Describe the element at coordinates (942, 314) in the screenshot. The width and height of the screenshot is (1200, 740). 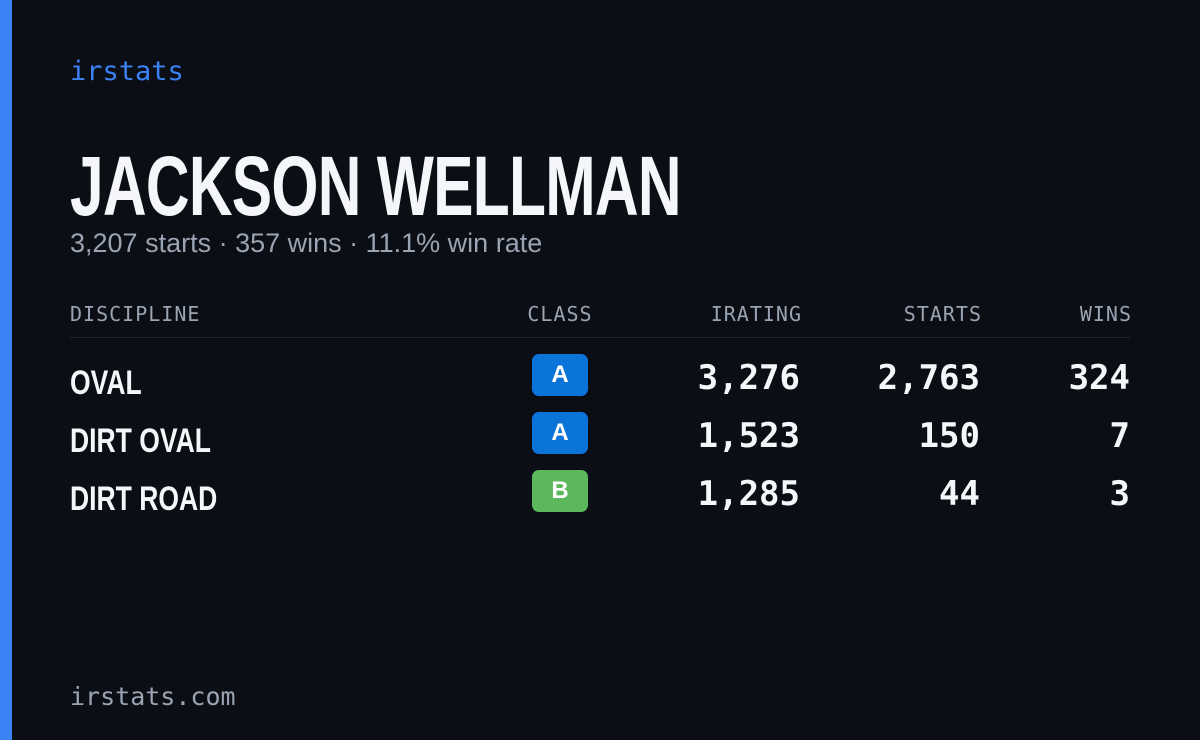
I see `column-header: STARTS` at that location.